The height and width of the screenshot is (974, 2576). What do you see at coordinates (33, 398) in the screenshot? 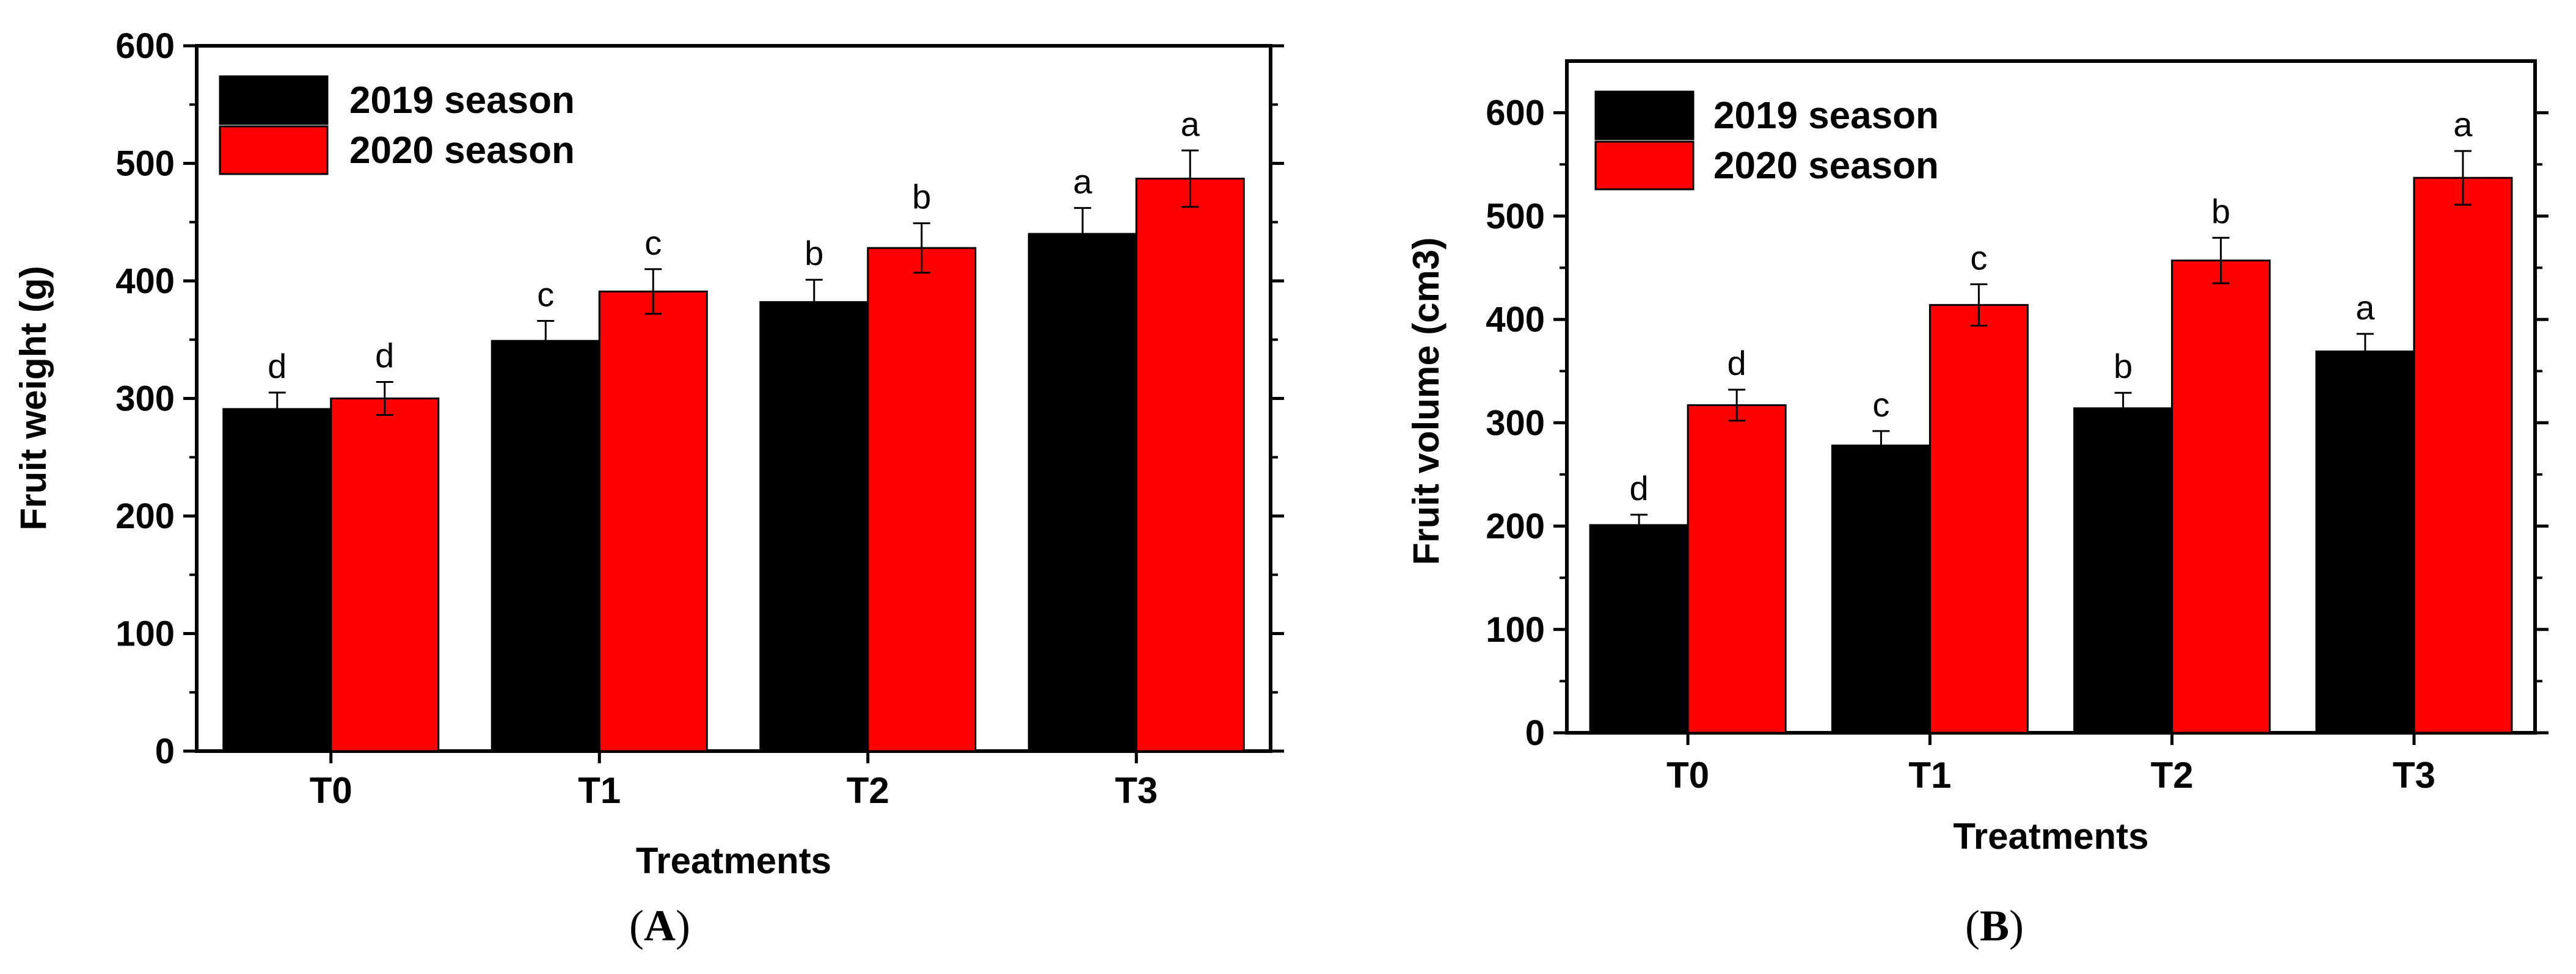
I see `y-axis-label: Fruit weight (g)` at bounding box center [33, 398].